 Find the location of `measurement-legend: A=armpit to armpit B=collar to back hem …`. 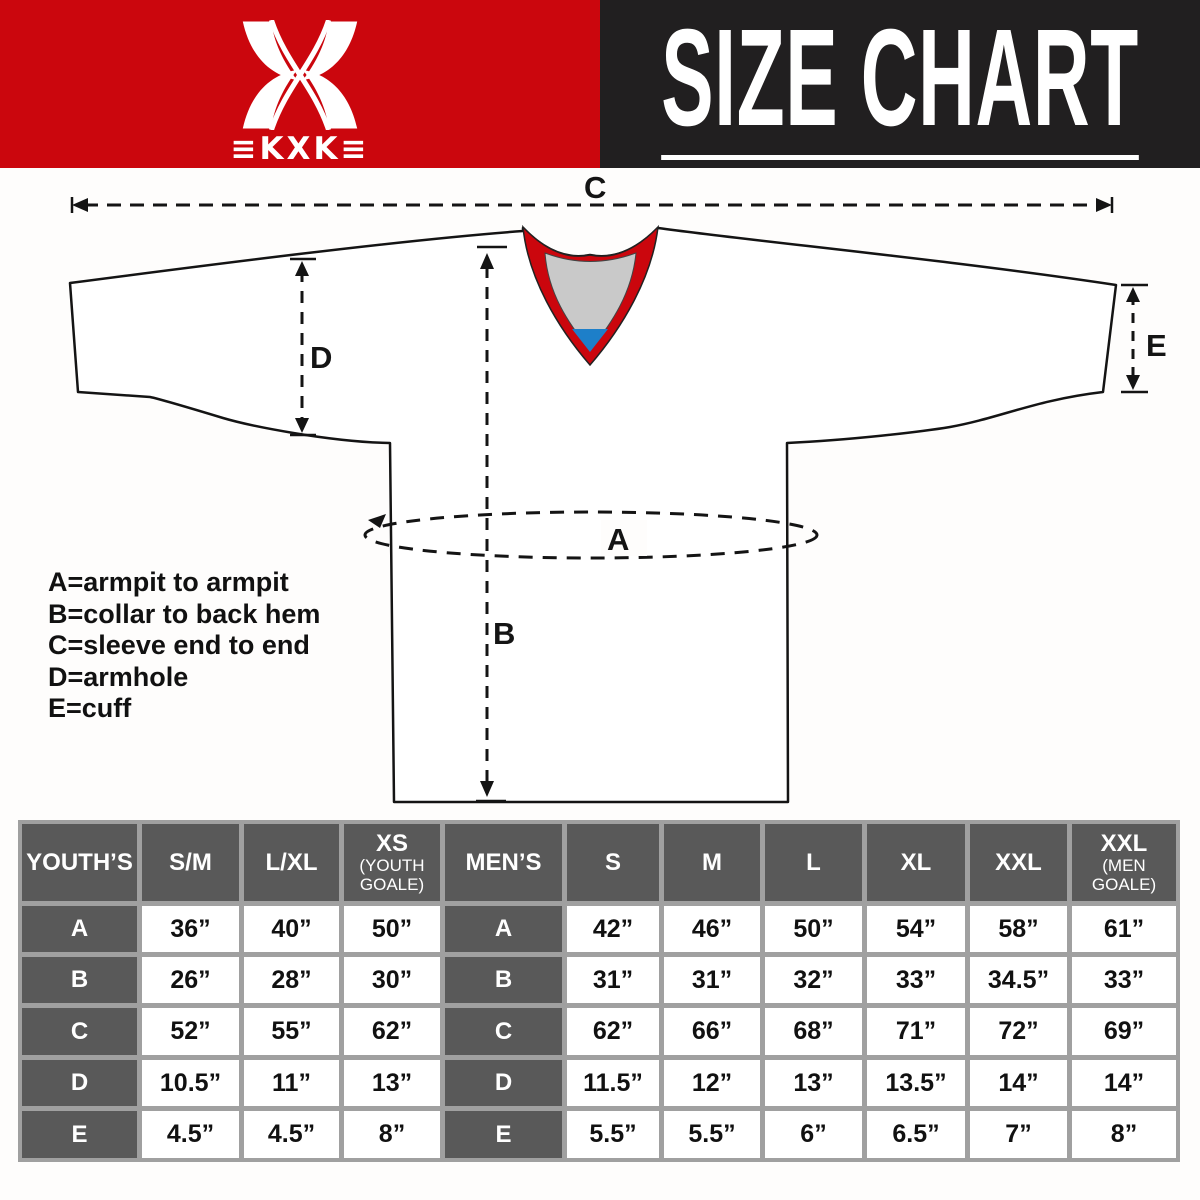

measurement-legend: A=armpit to armpit B=collar to back hem … is located at coordinates (184, 646).